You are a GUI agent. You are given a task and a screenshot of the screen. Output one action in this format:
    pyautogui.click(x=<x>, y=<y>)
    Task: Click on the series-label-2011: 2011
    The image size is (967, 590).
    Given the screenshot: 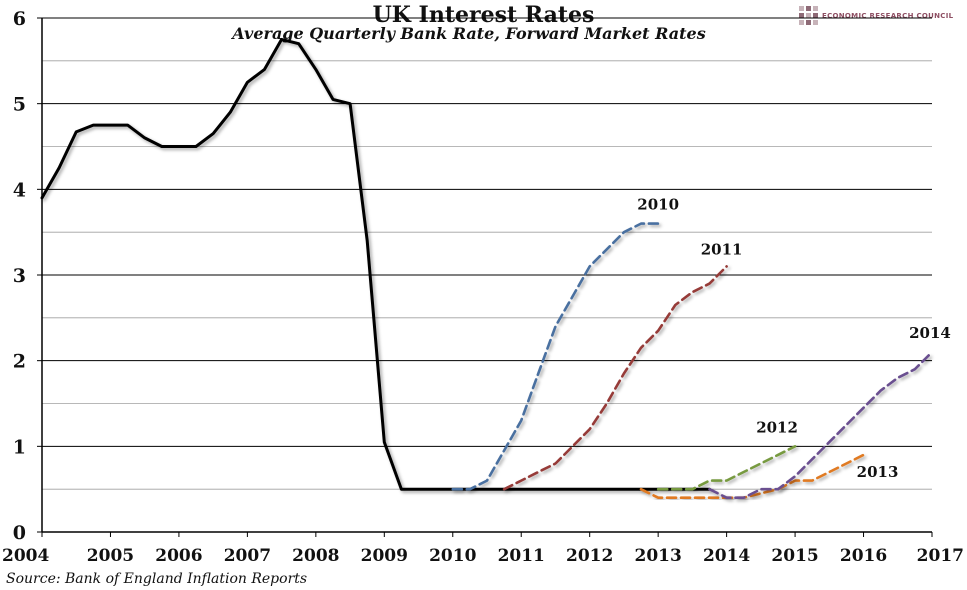 What is the action you would take?
    pyautogui.click(x=722, y=249)
    